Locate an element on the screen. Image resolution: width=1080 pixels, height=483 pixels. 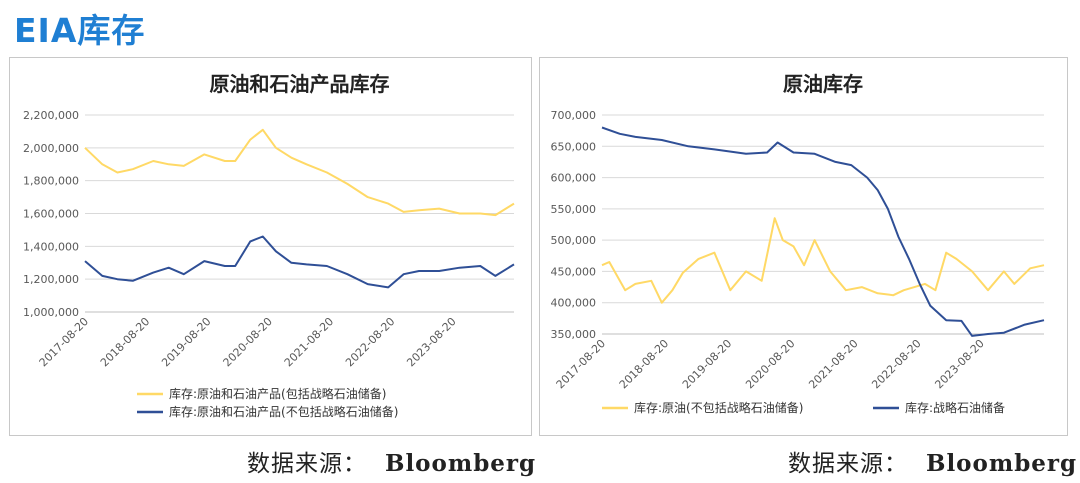
source-note-left: 数据来源： Bloomberg is located at coordinates (391, 461).